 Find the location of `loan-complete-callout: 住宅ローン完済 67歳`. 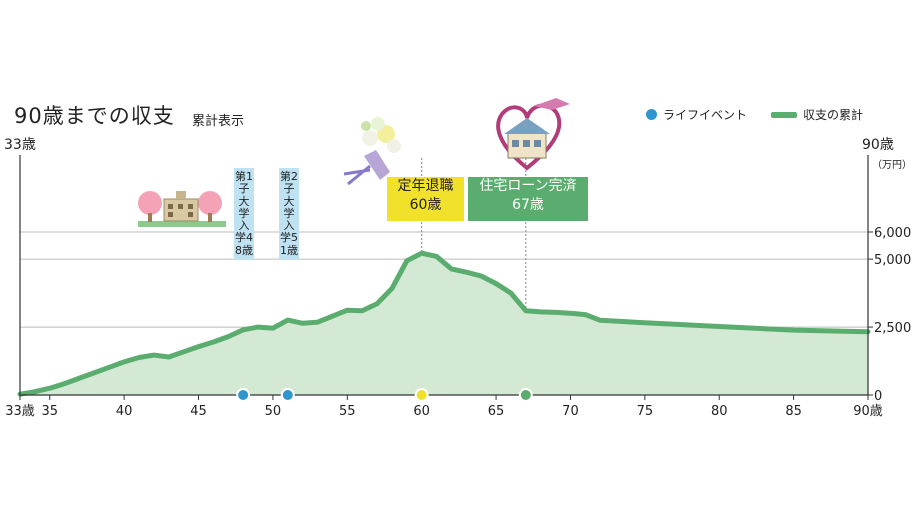

loan-complete-callout: 住宅ローン完済 67歳 is located at coordinates (528, 199).